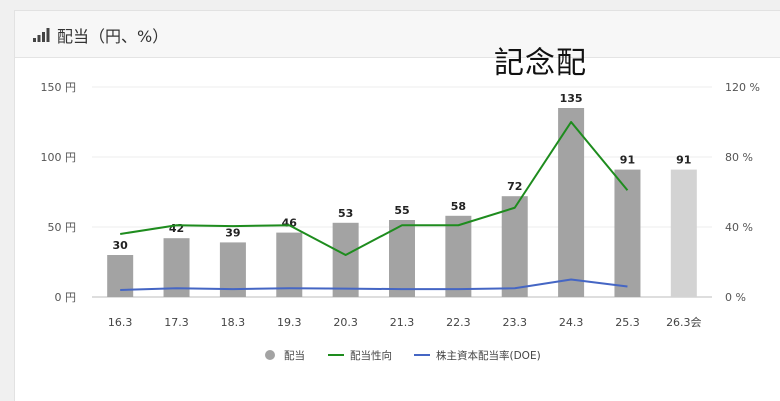 The image size is (780, 401). I want to click on bar-data-label: 30, so click(121, 245).